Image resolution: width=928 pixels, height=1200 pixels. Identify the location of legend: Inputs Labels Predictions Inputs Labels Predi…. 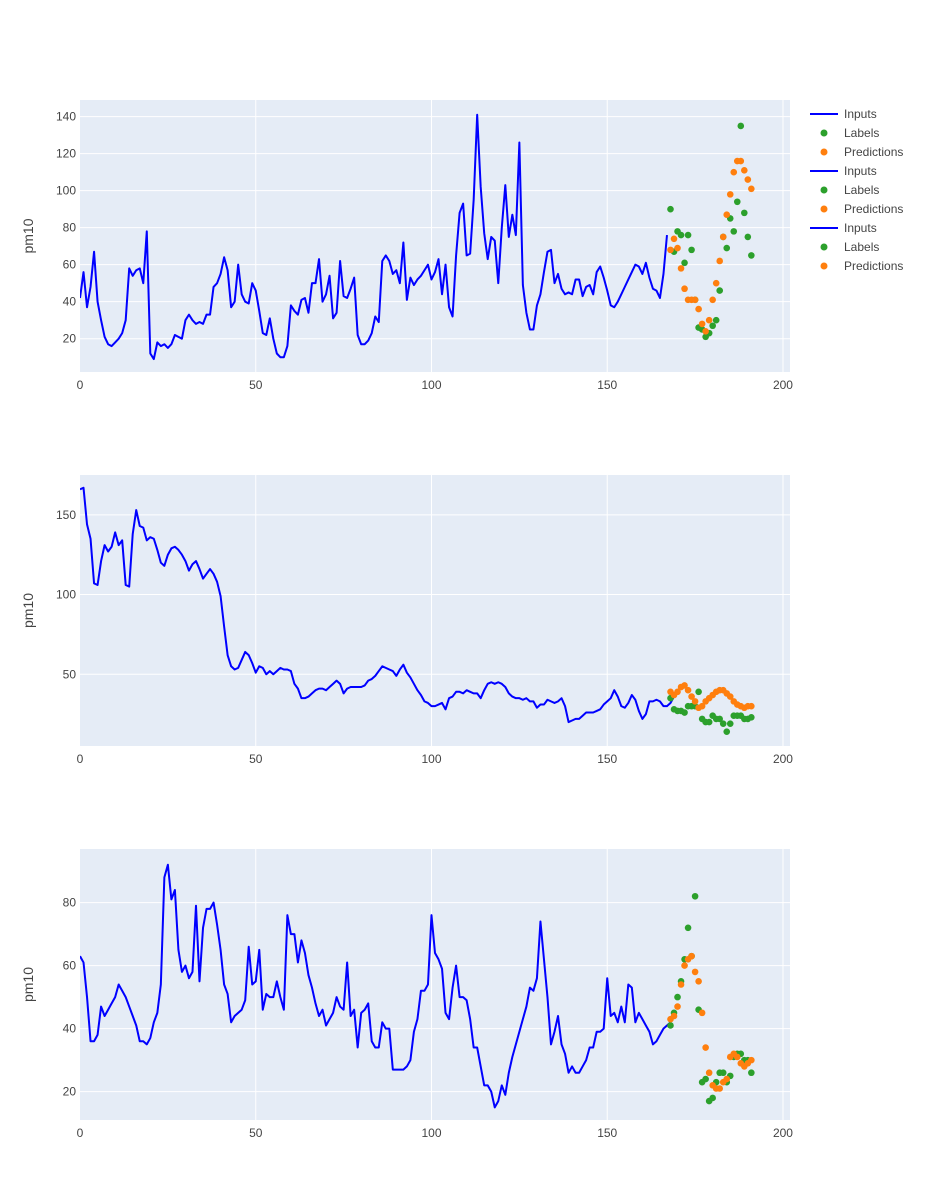
(856, 190).